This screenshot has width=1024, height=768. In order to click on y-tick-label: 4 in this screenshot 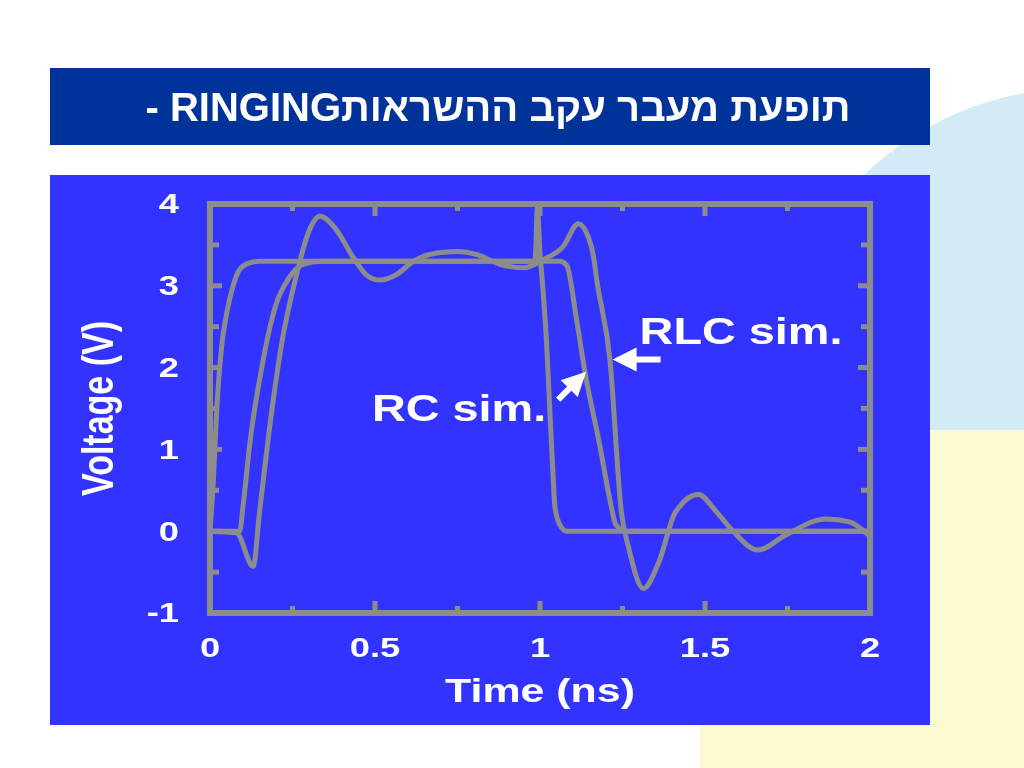, I will do `click(168, 204)`.